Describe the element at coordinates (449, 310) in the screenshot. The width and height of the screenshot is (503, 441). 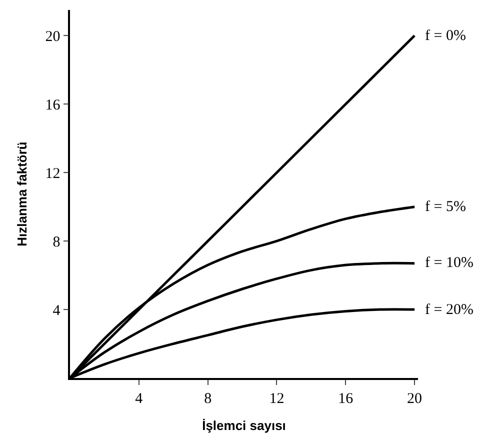
I see `series-label: f = 20%` at that location.